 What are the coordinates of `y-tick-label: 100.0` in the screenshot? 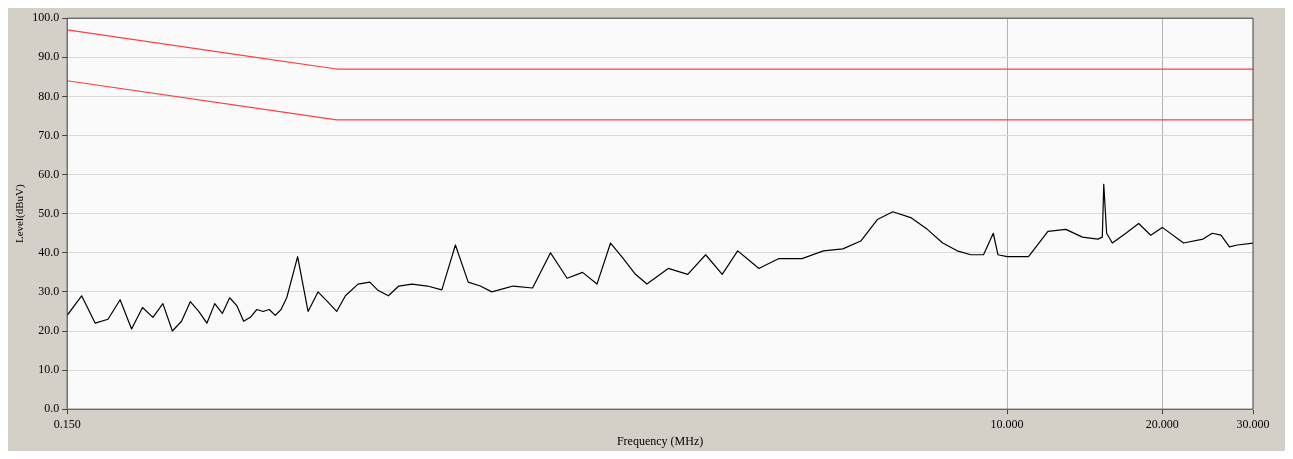 It's located at (46, 17).